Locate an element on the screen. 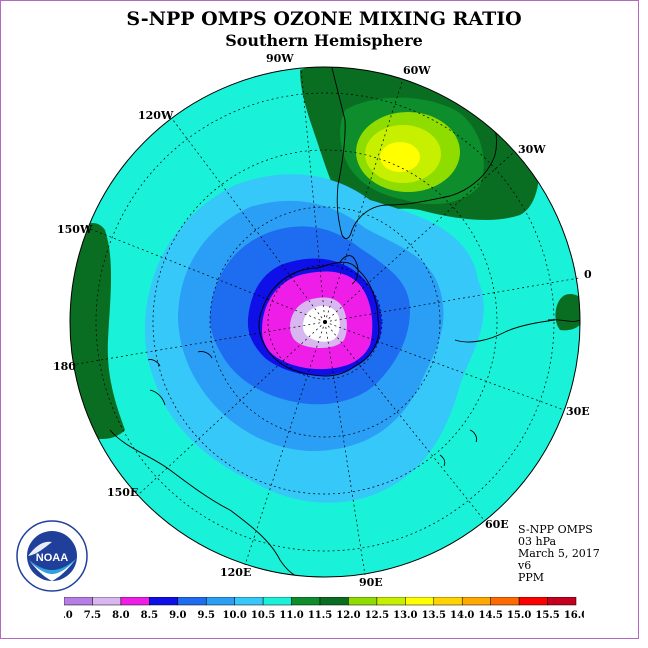 Image resolution: width=648 pixels, height=648 pixels. lon-label-30e: 30E is located at coordinates (578, 411).